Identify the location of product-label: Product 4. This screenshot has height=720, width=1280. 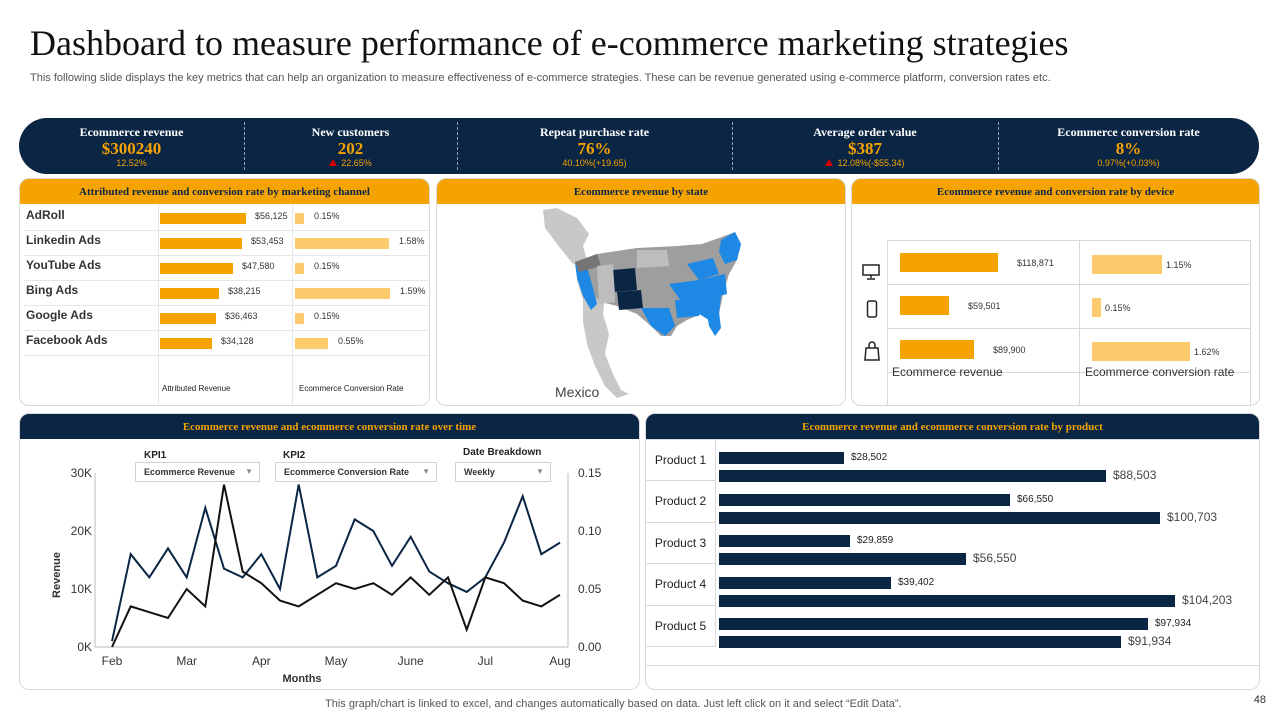
(681, 584).